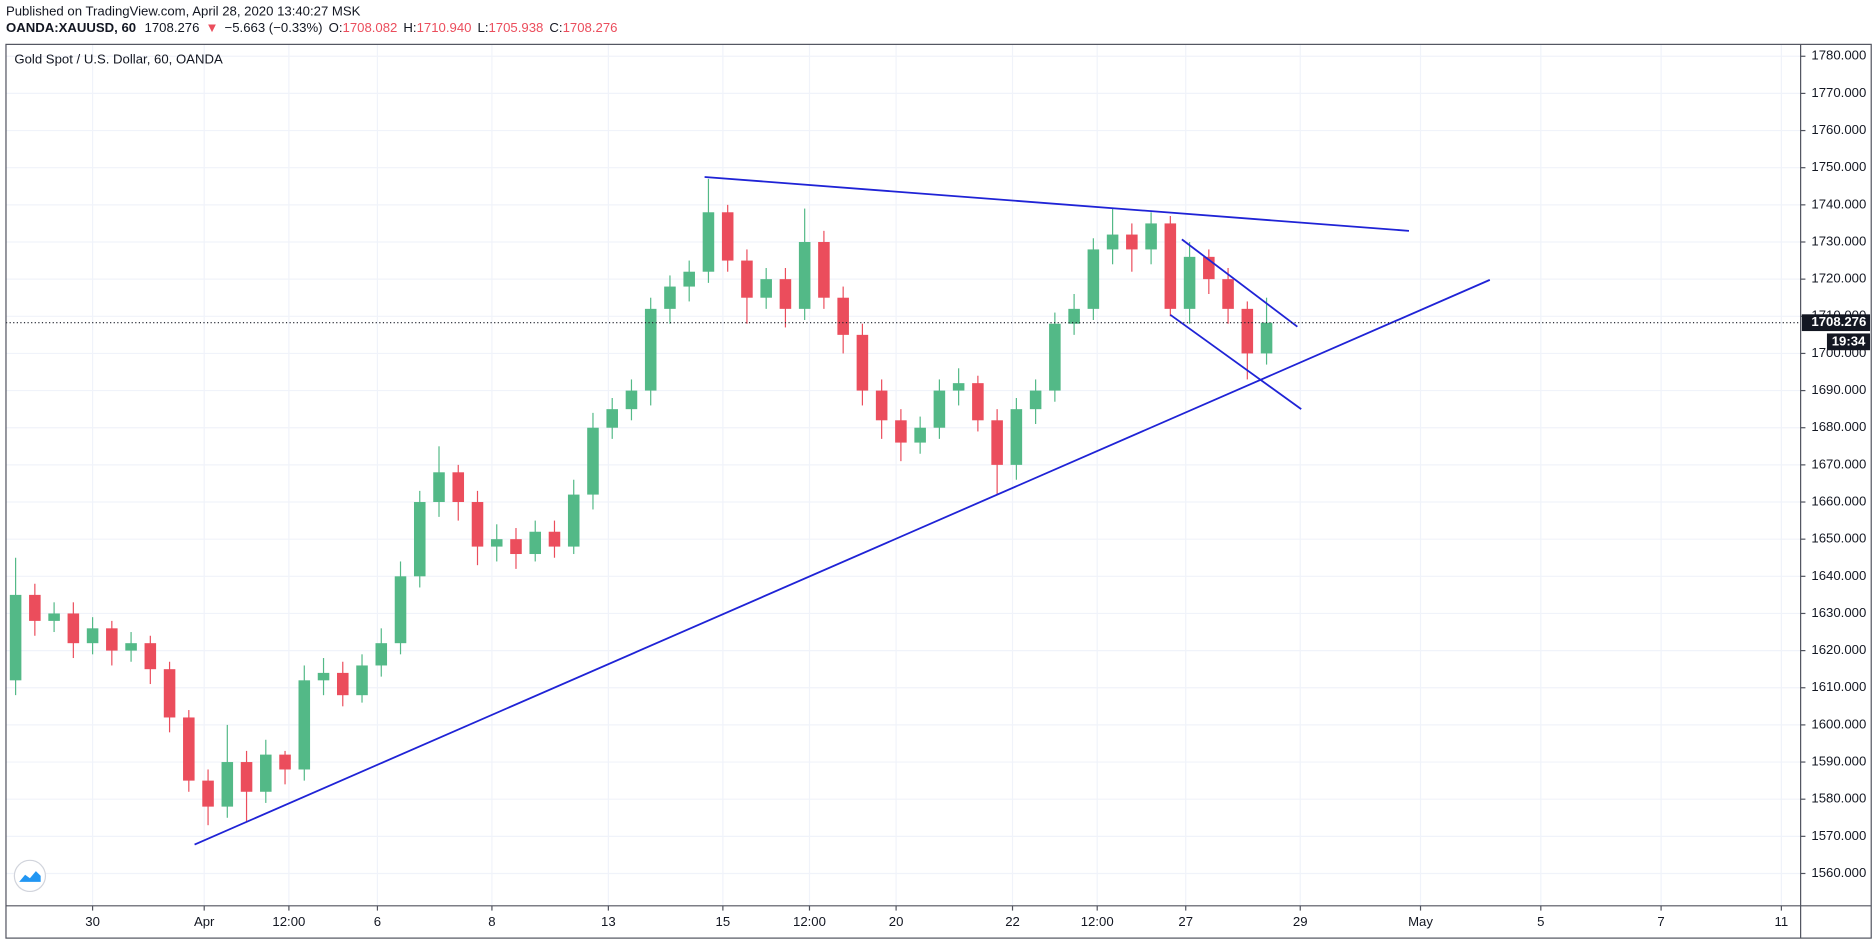 The image size is (1876, 943). What do you see at coordinates (1782, 921) in the screenshot?
I see `x-tick-label: 11` at bounding box center [1782, 921].